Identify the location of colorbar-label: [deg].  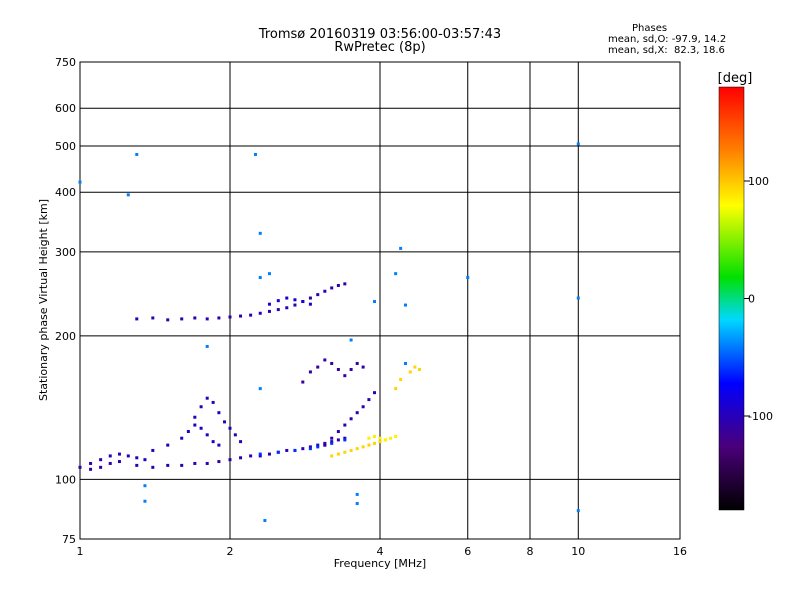
(735, 78).